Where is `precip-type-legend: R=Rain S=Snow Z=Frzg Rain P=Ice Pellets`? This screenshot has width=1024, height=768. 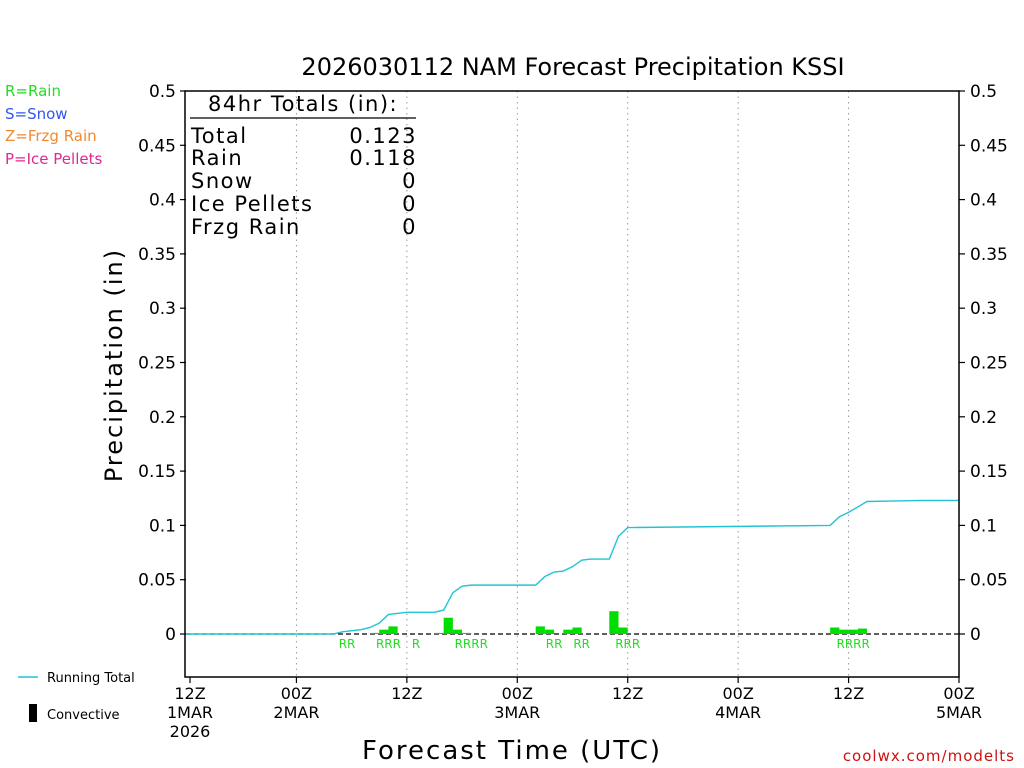
precip-type-legend: R=Rain S=Snow Z=Frzg Rain P=Ice Pellets is located at coordinates (53, 125).